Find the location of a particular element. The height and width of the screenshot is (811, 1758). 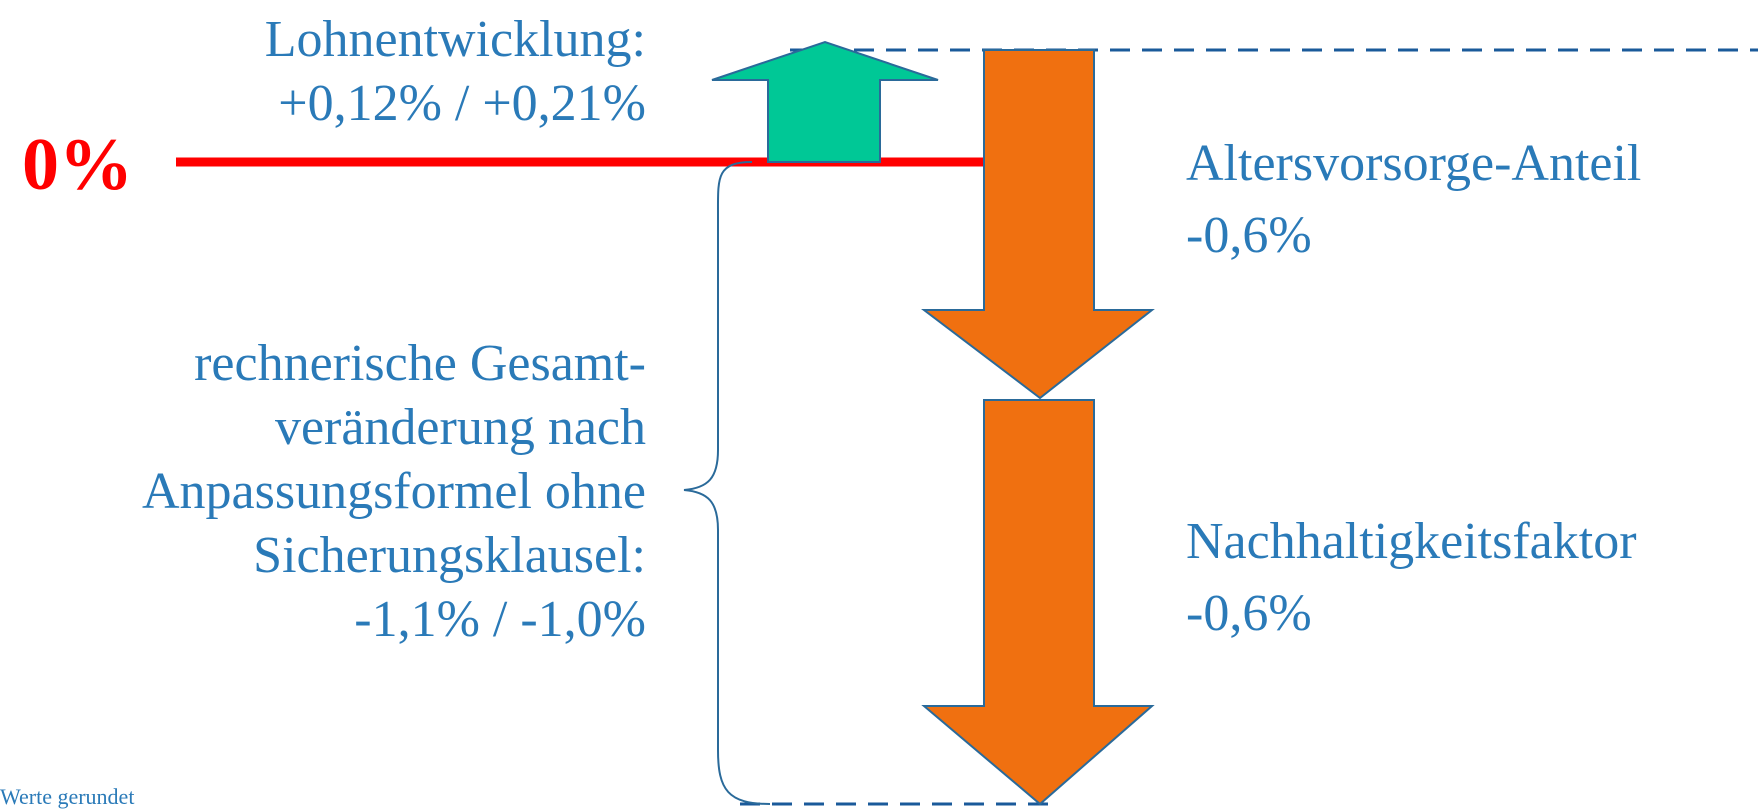

wage-development-title: Lohnentwicklung: is located at coordinates (455, 39).